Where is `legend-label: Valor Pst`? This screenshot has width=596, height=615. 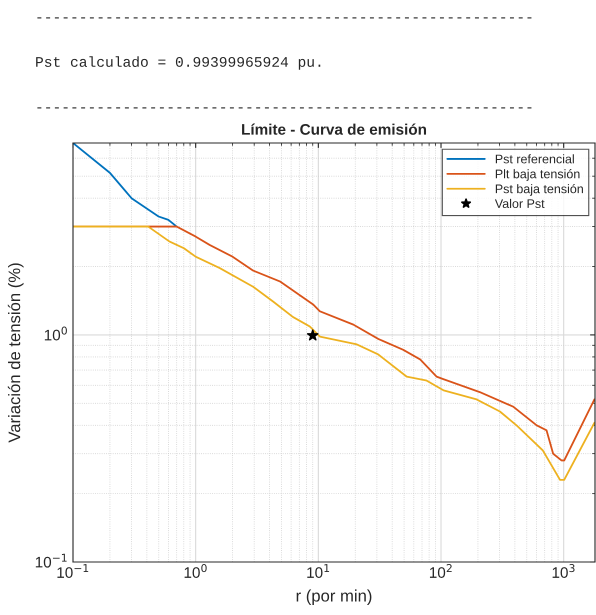
legend-label: Valor Pst is located at coordinates (519, 203).